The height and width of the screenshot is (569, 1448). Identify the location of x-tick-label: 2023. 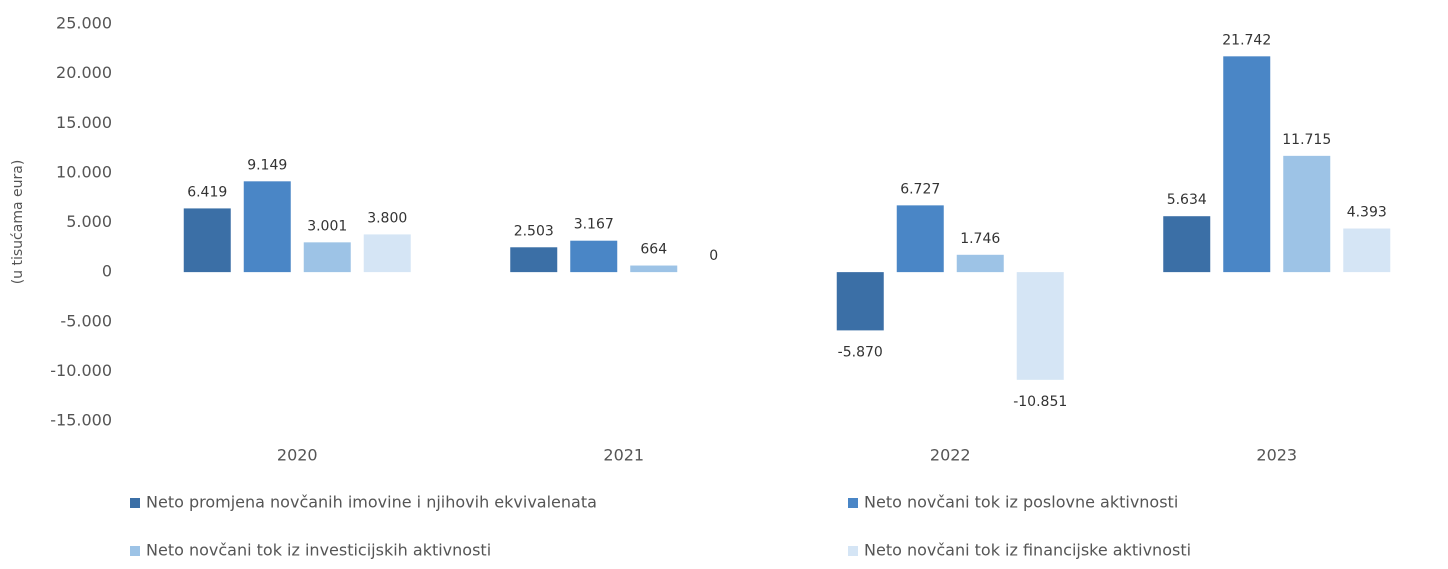
(1276, 455).